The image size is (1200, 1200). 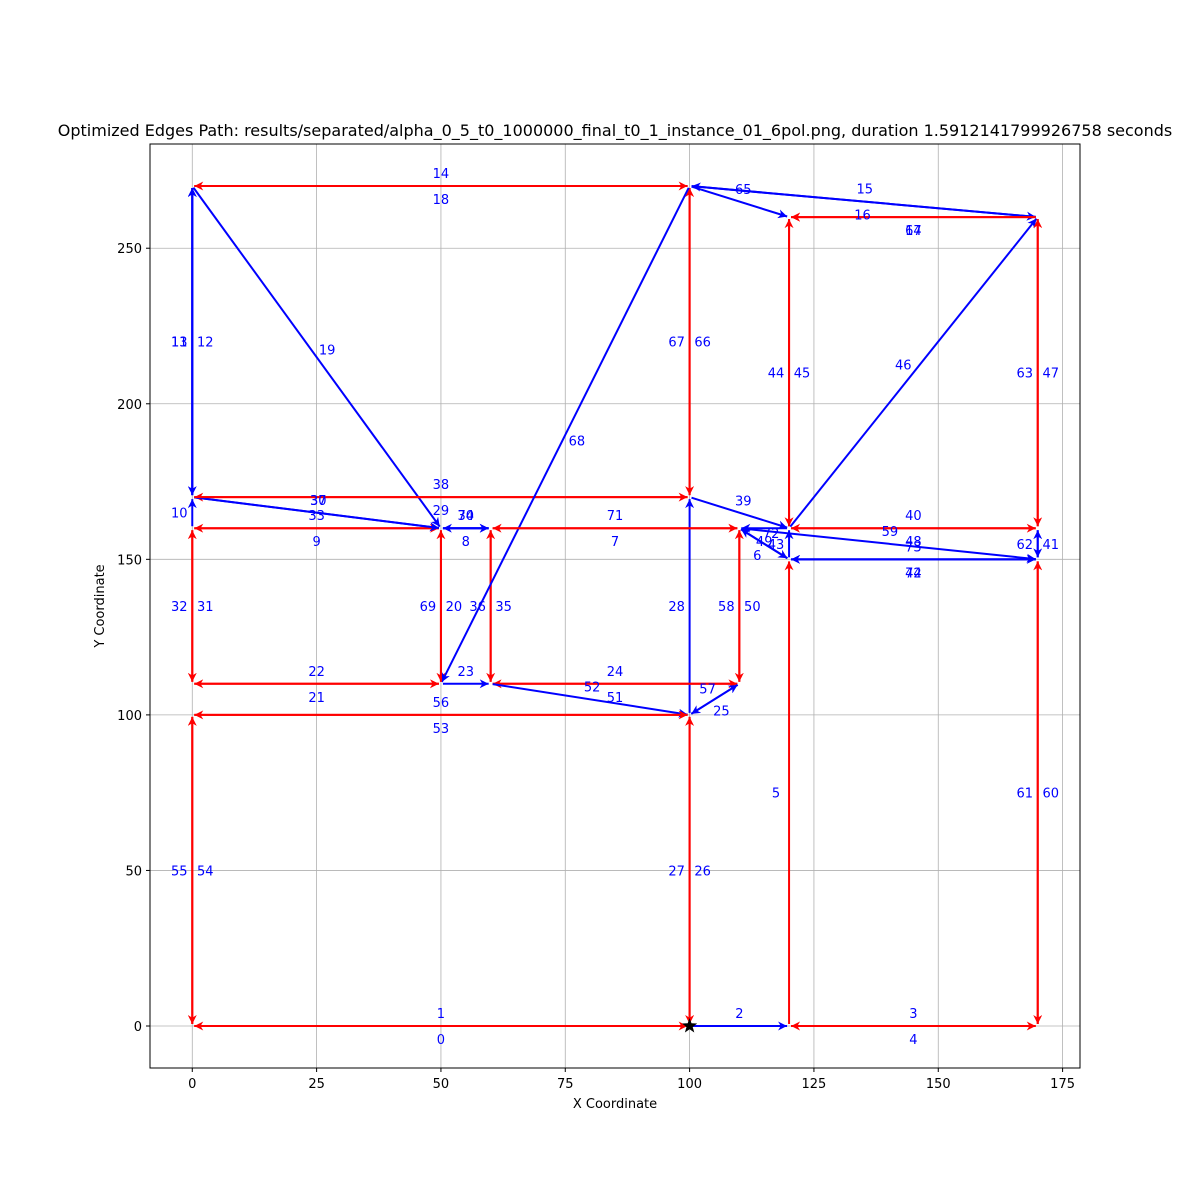 What do you see at coordinates (179, 514) in the screenshot?
I see `edge-label-10: 10` at bounding box center [179, 514].